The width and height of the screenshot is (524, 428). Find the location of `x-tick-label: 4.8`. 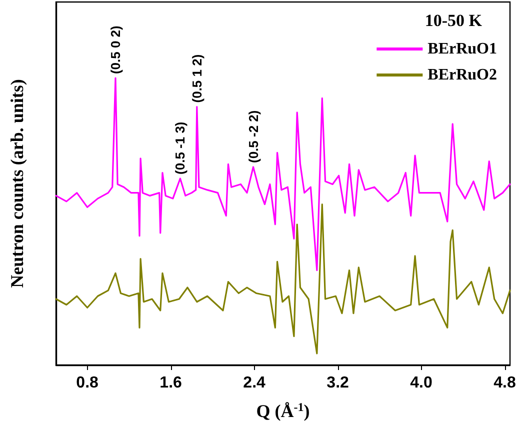

x-tick-label: 4.8 is located at coordinates (505, 383).